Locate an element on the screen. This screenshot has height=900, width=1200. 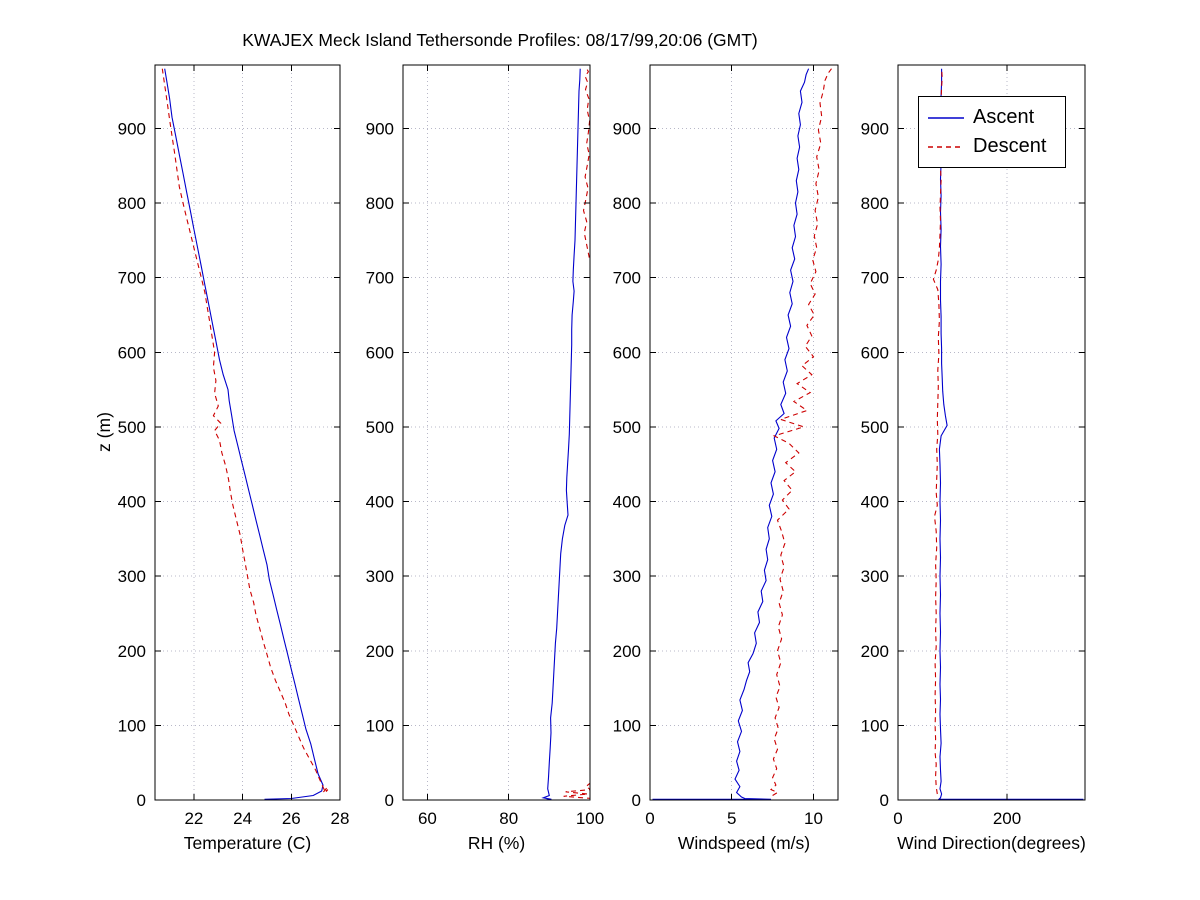
ascent-line-sample is located at coordinates (946, 117).